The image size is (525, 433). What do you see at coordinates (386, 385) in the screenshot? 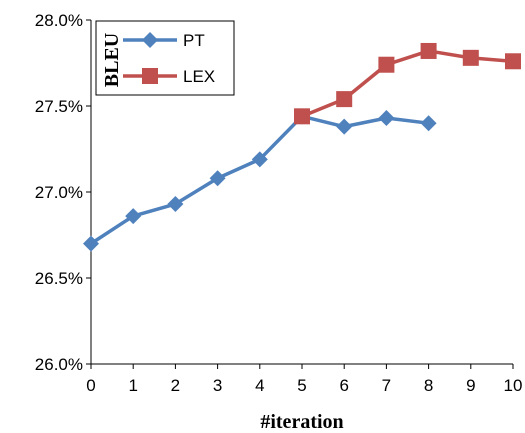
I see `x-tick-label: 7` at bounding box center [386, 385].